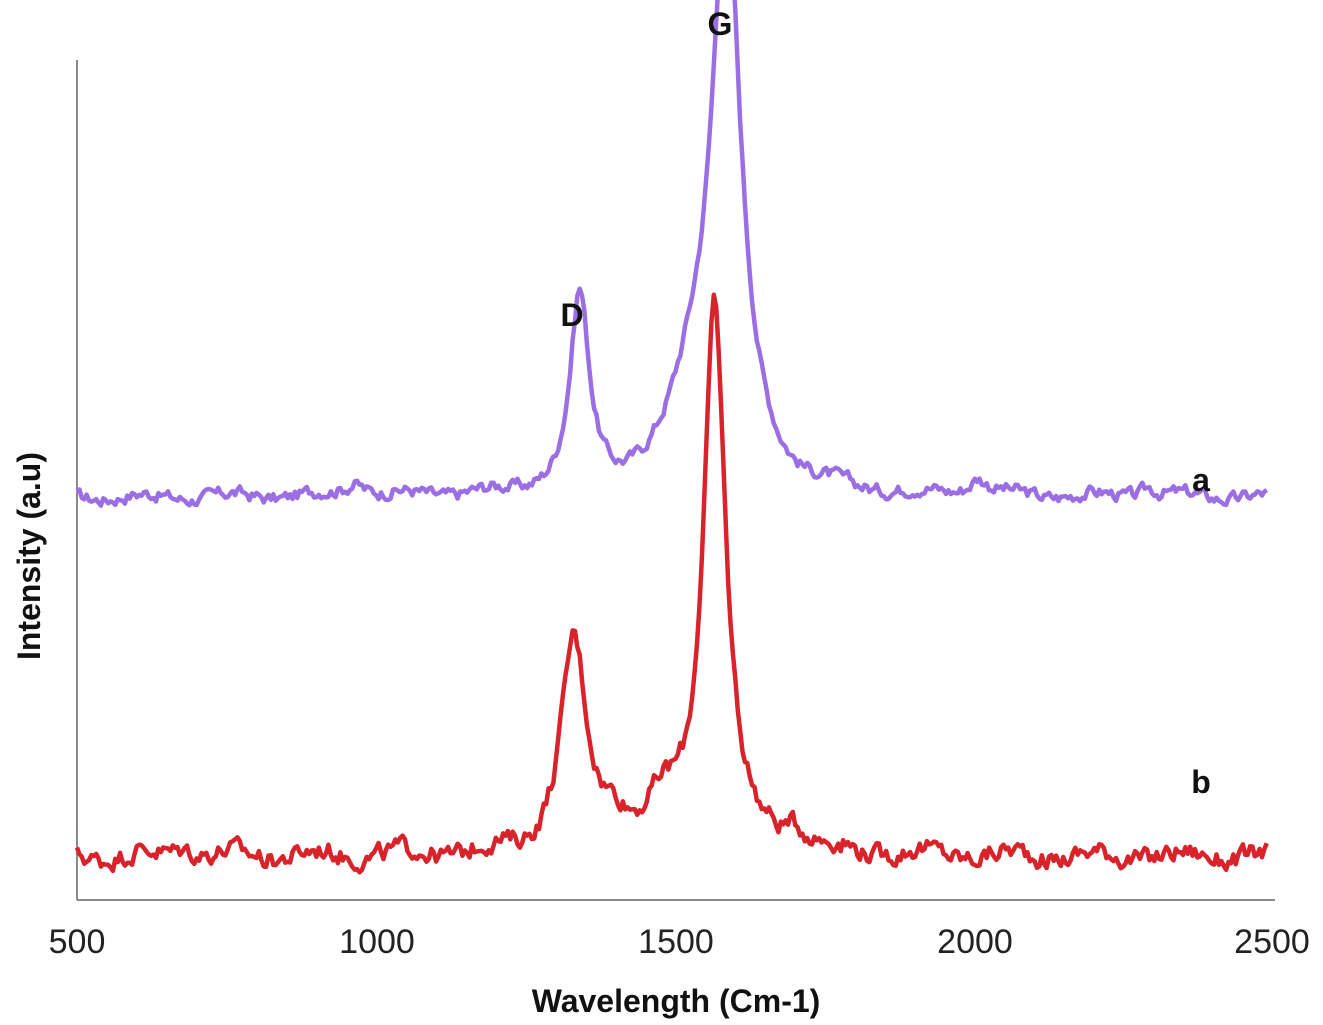 This screenshot has width=1323, height=1025. I want to click on peak-label-d: D, so click(571, 315).